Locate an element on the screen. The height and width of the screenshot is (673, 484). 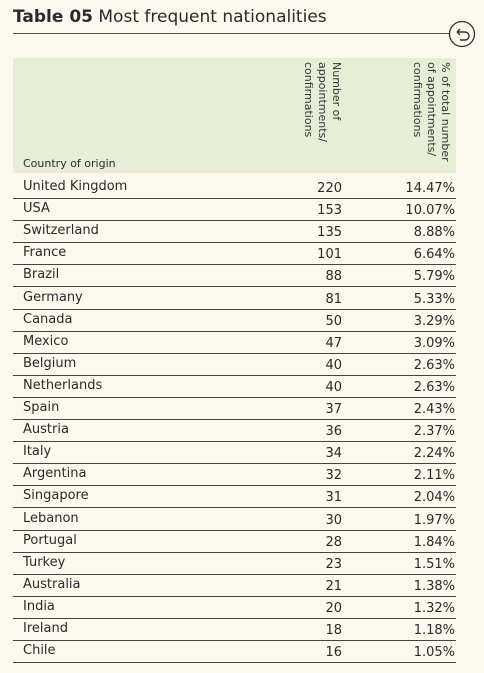
country: Mexico is located at coordinates (46, 341).